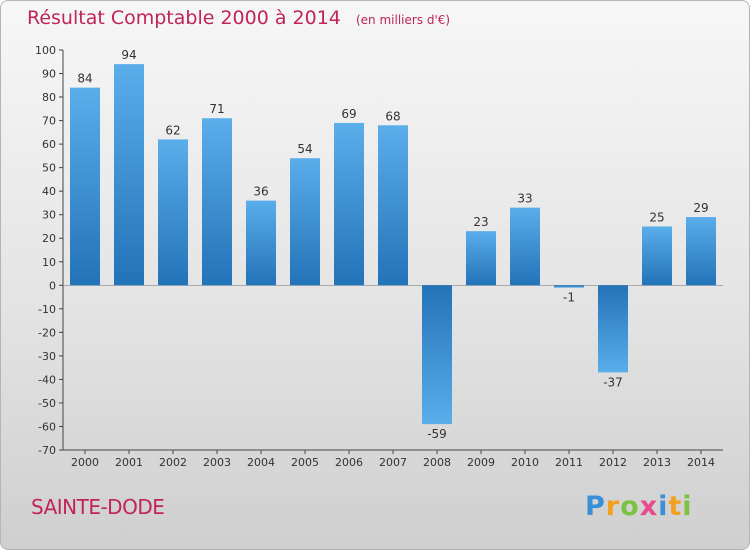 This screenshot has width=750, height=550. What do you see at coordinates (261, 462) in the screenshot?
I see `x-tick-label: 2004` at bounding box center [261, 462].